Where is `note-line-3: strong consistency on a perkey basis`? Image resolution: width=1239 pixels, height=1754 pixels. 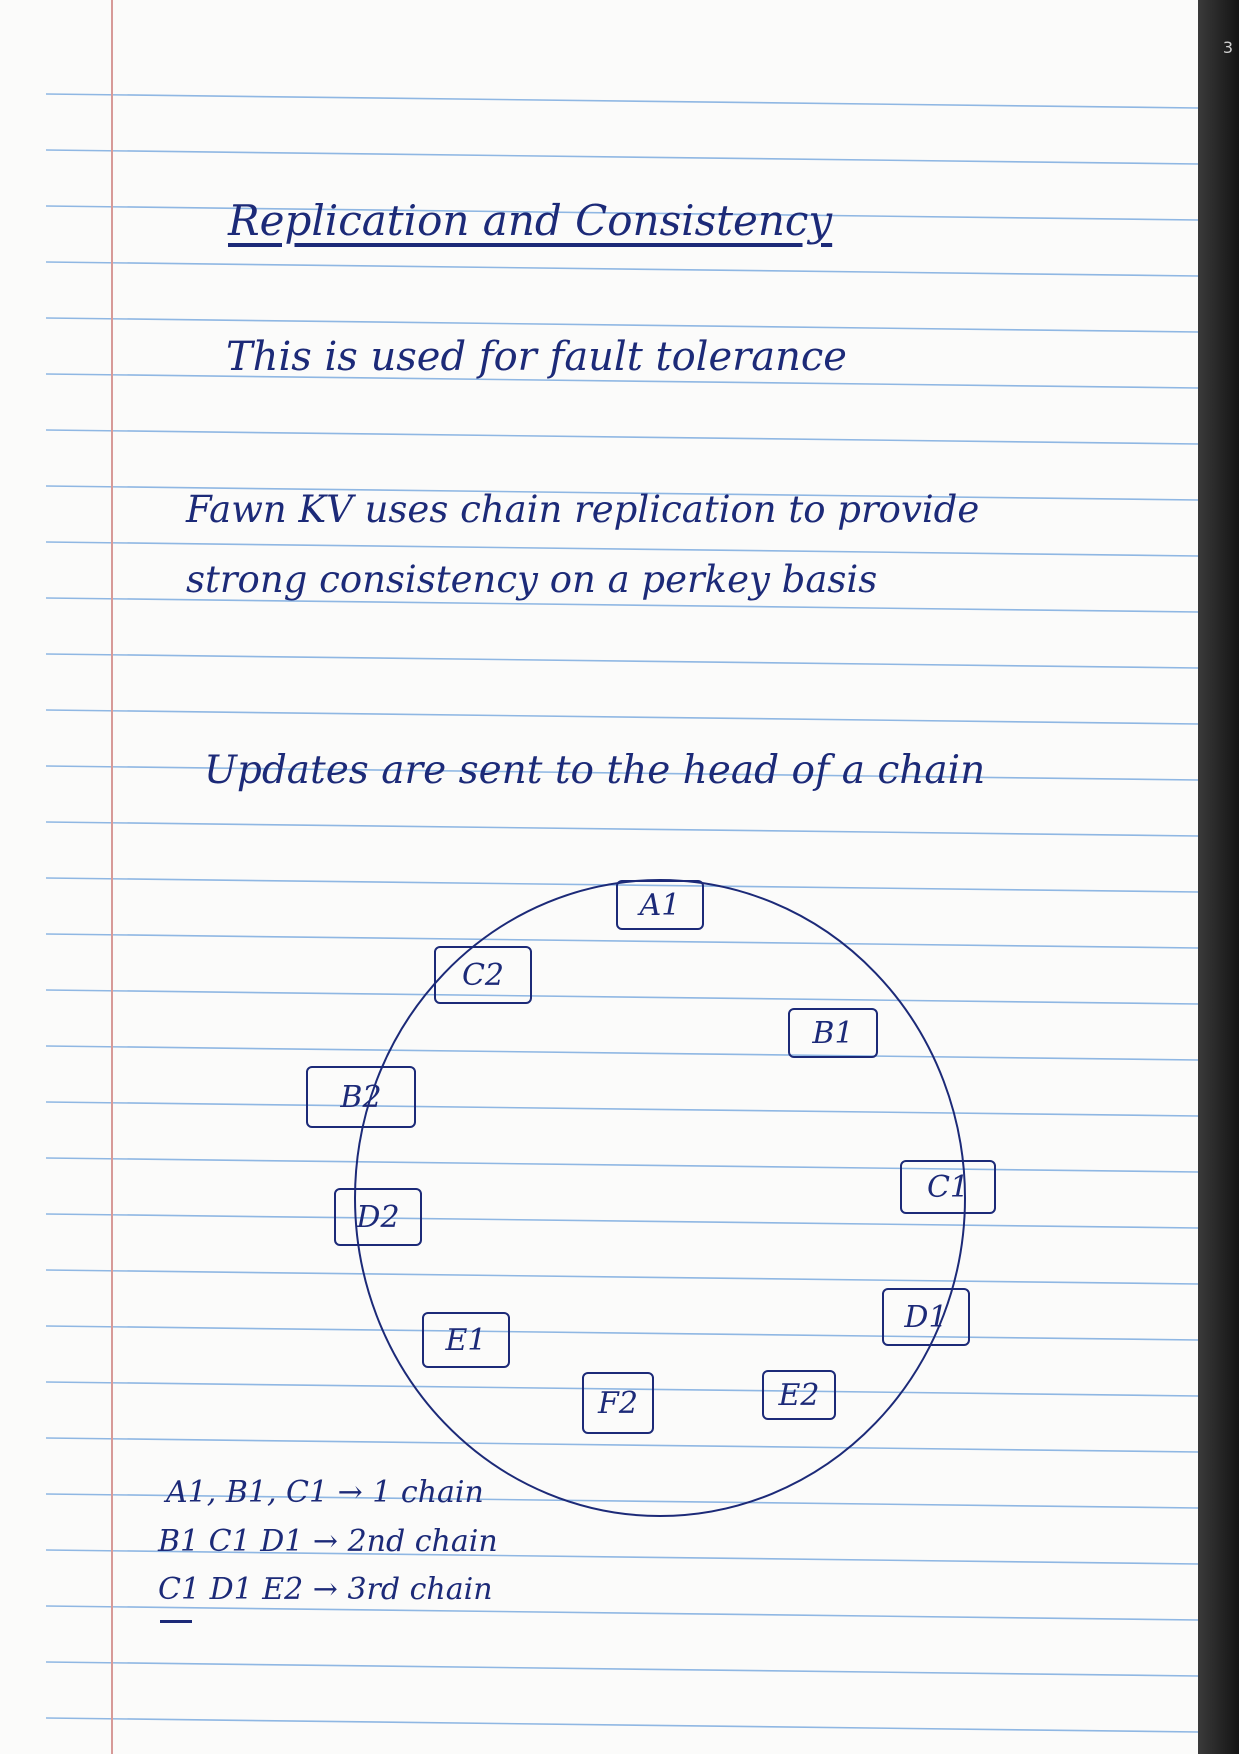
note-line-3: strong consistency on a perkey basis is located at coordinates (532, 579).